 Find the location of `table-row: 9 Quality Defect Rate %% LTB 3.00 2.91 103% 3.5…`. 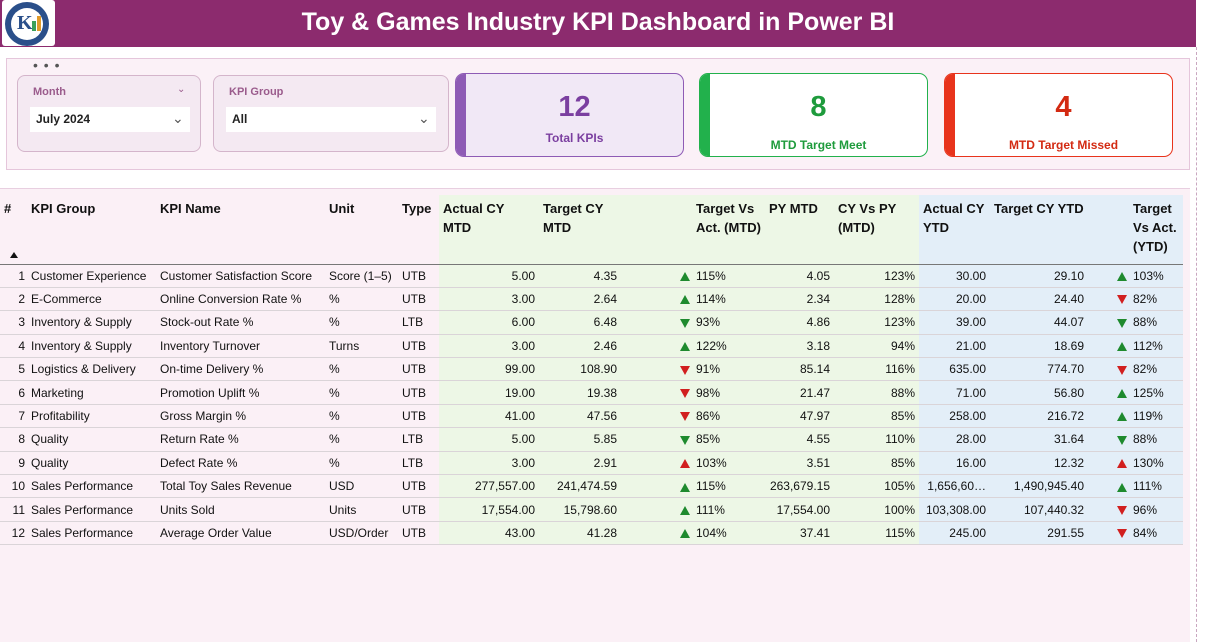

table-row: 9 Quality Defect Rate %% LTB 3.00 2.91 103% 3.5… is located at coordinates (591, 463).